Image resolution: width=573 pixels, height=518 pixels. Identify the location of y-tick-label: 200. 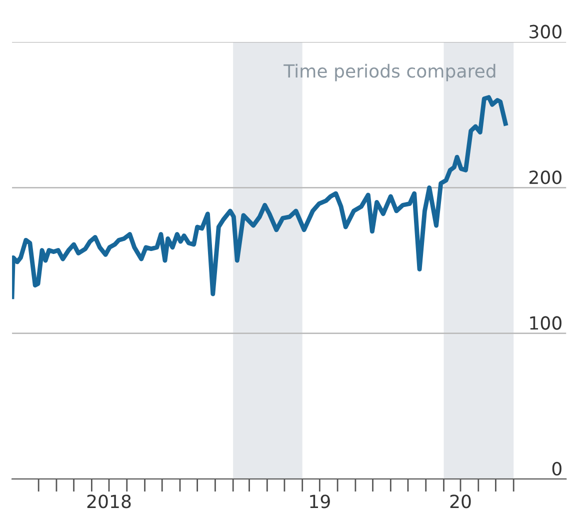
(546, 177).